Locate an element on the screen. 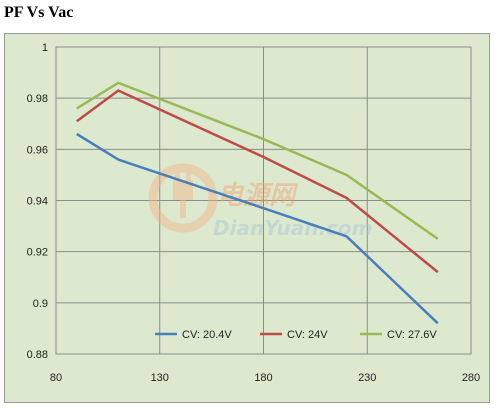 The height and width of the screenshot is (408, 500). y-tick-label: 0.88 is located at coordinates (37, 355).